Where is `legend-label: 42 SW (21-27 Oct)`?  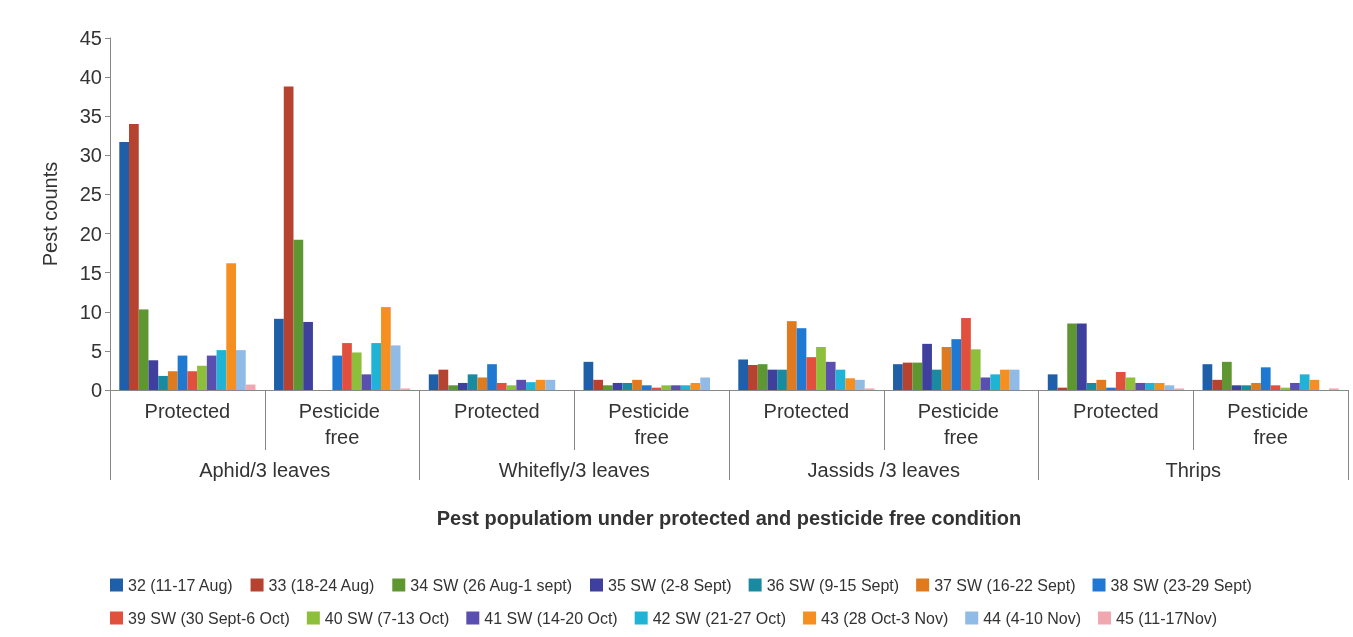 legend-label: 42 SW (21-27 Oct) is located at coordinates (719, 618).